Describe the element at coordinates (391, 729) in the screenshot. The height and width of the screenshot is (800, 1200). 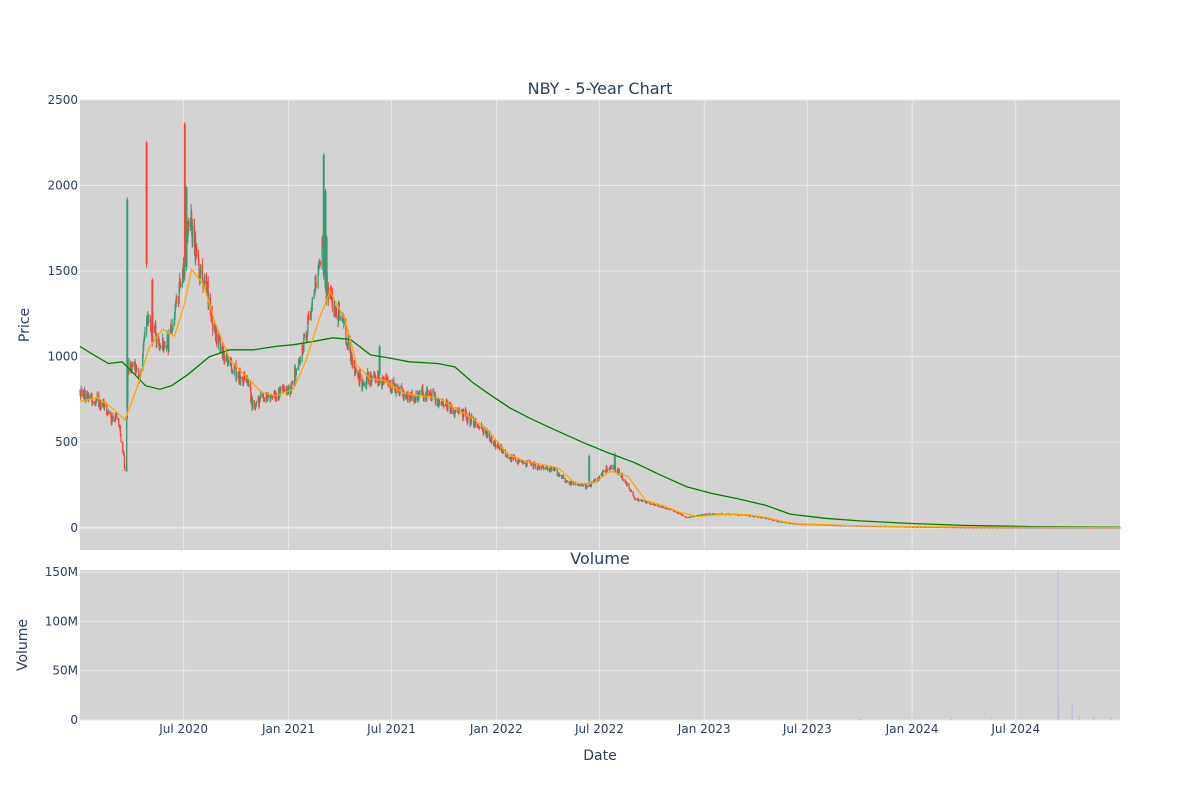
I see `x-tick-label: Jul 2021` at that location.